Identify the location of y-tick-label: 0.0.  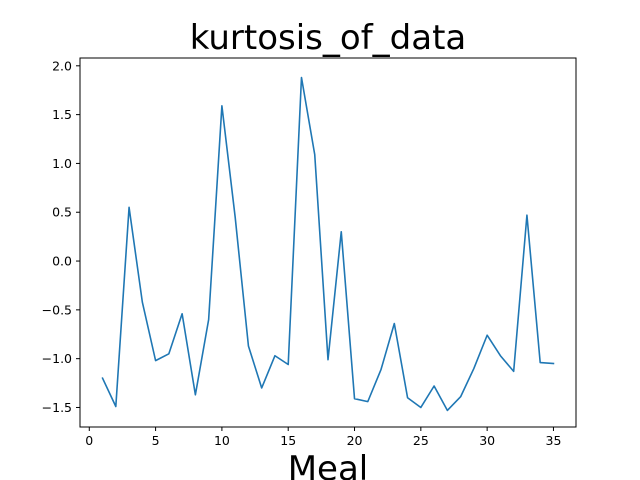
(62, 261).